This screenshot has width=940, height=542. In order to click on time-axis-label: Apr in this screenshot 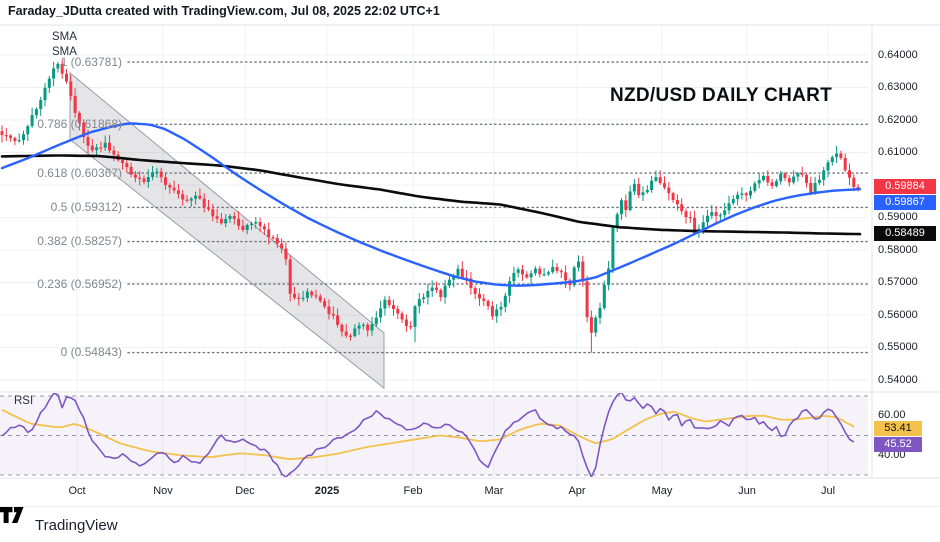, I will do `click(577, 491)`.